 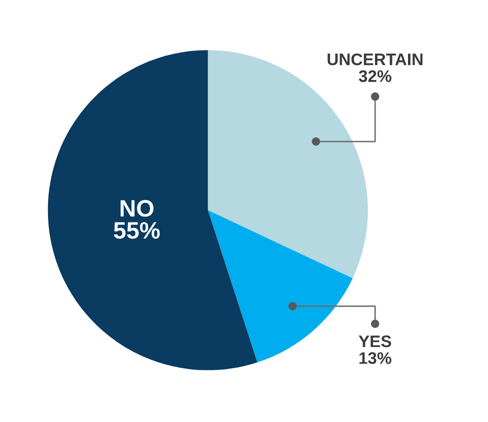 I want to click on slice-label: NO, so click(x=137, y=208).